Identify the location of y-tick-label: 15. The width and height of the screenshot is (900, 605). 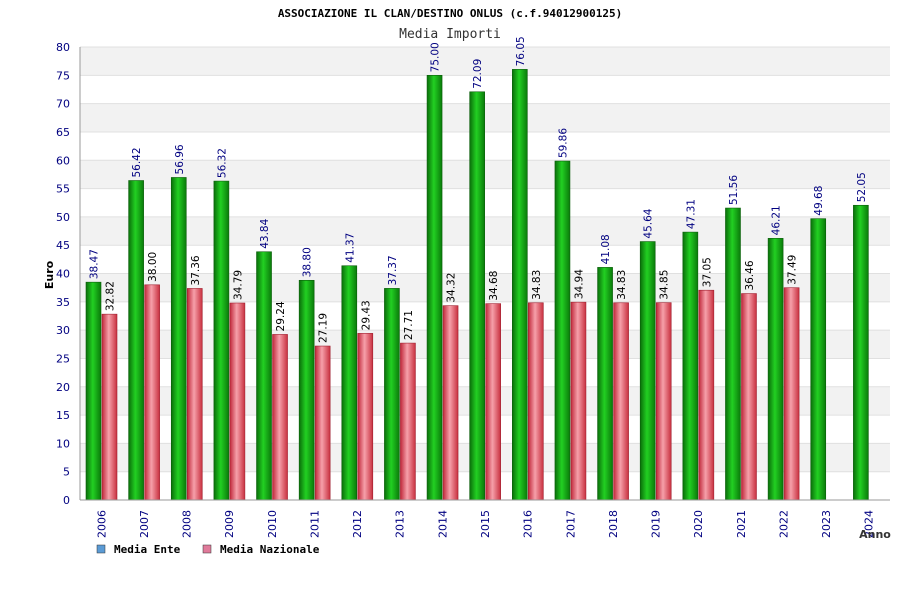
(63, 415).